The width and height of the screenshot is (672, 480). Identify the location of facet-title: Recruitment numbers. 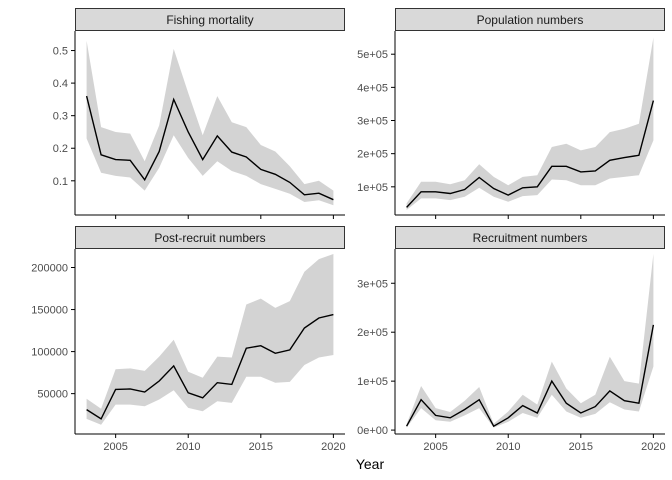
(530, 238).